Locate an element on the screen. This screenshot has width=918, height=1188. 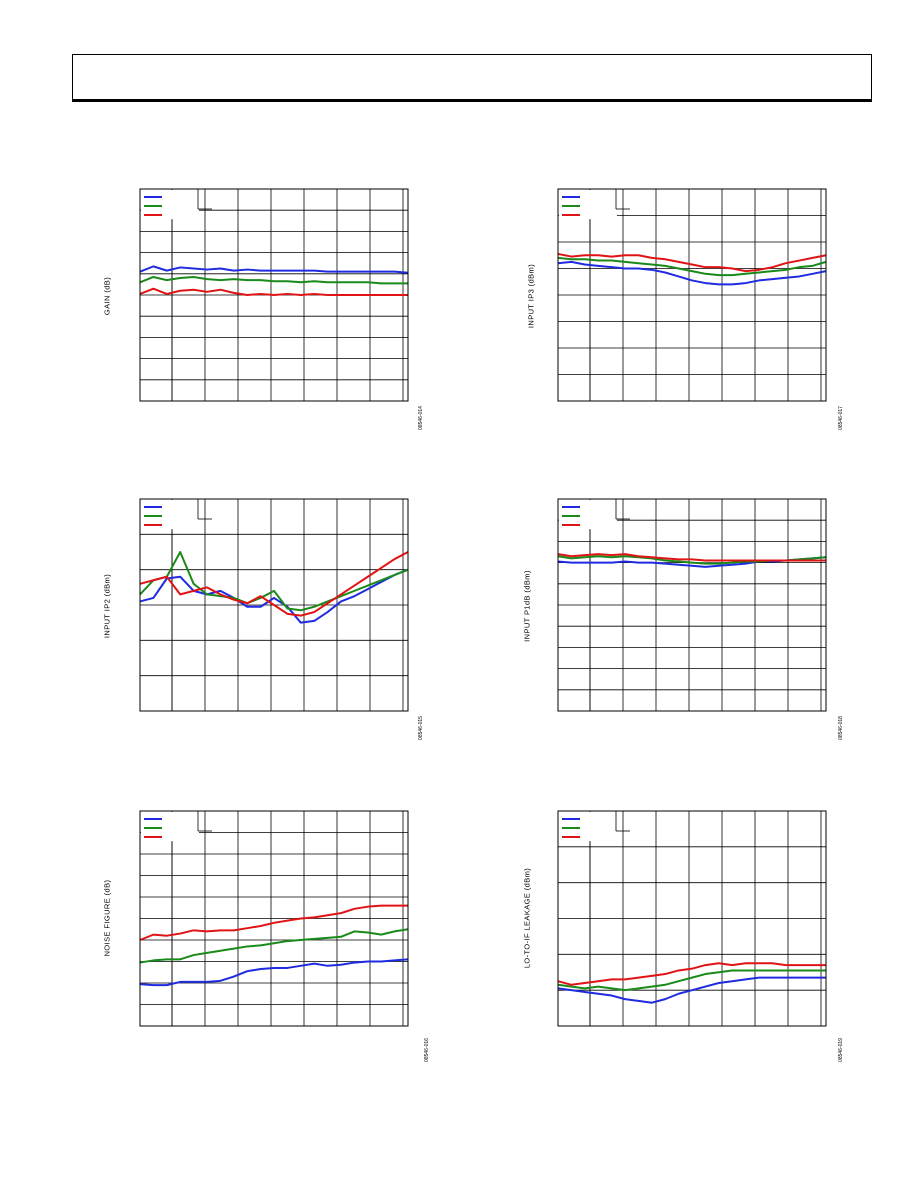
input-ip2-chart: INPUT IP2 (dBm) 08546-015 is located at coordinates (265, 621).